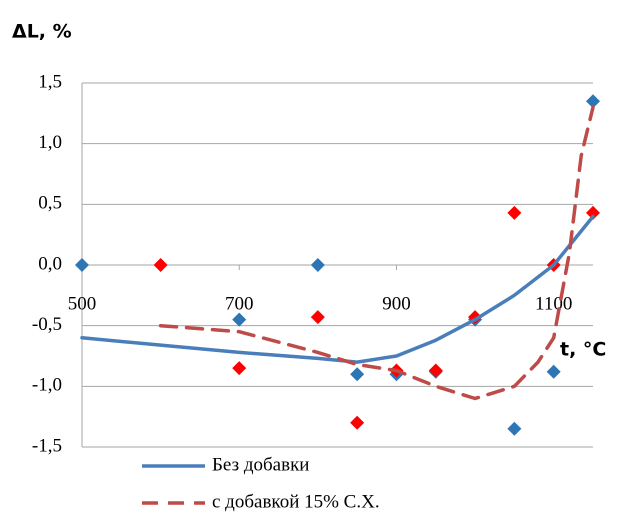  What do you see at coordinates (260, 464) in the screenshot?
I see `legend-label: Без добавки` at bounding box center [260, 464].